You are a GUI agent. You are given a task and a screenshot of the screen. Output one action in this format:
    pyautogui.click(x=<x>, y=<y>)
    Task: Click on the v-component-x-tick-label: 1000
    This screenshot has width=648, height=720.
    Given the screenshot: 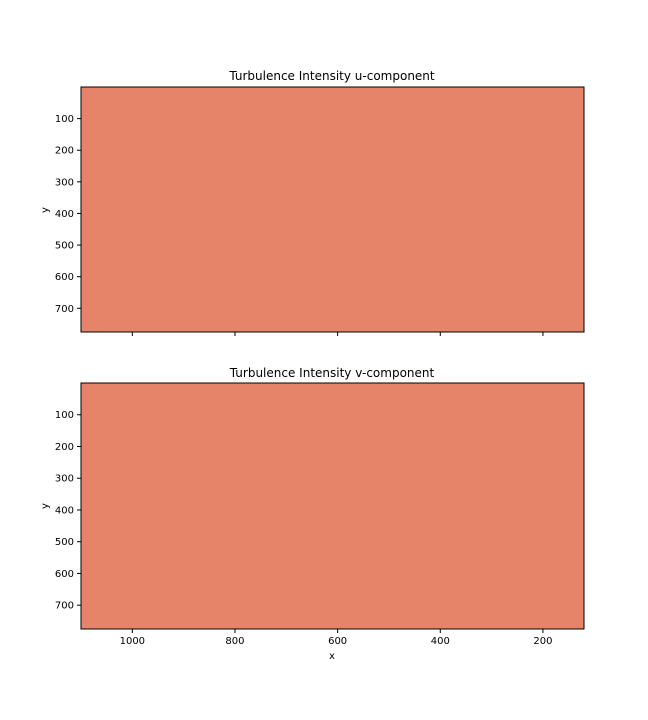 What is the action you would take?
    pyautogui.click(x=132, y=641)
    